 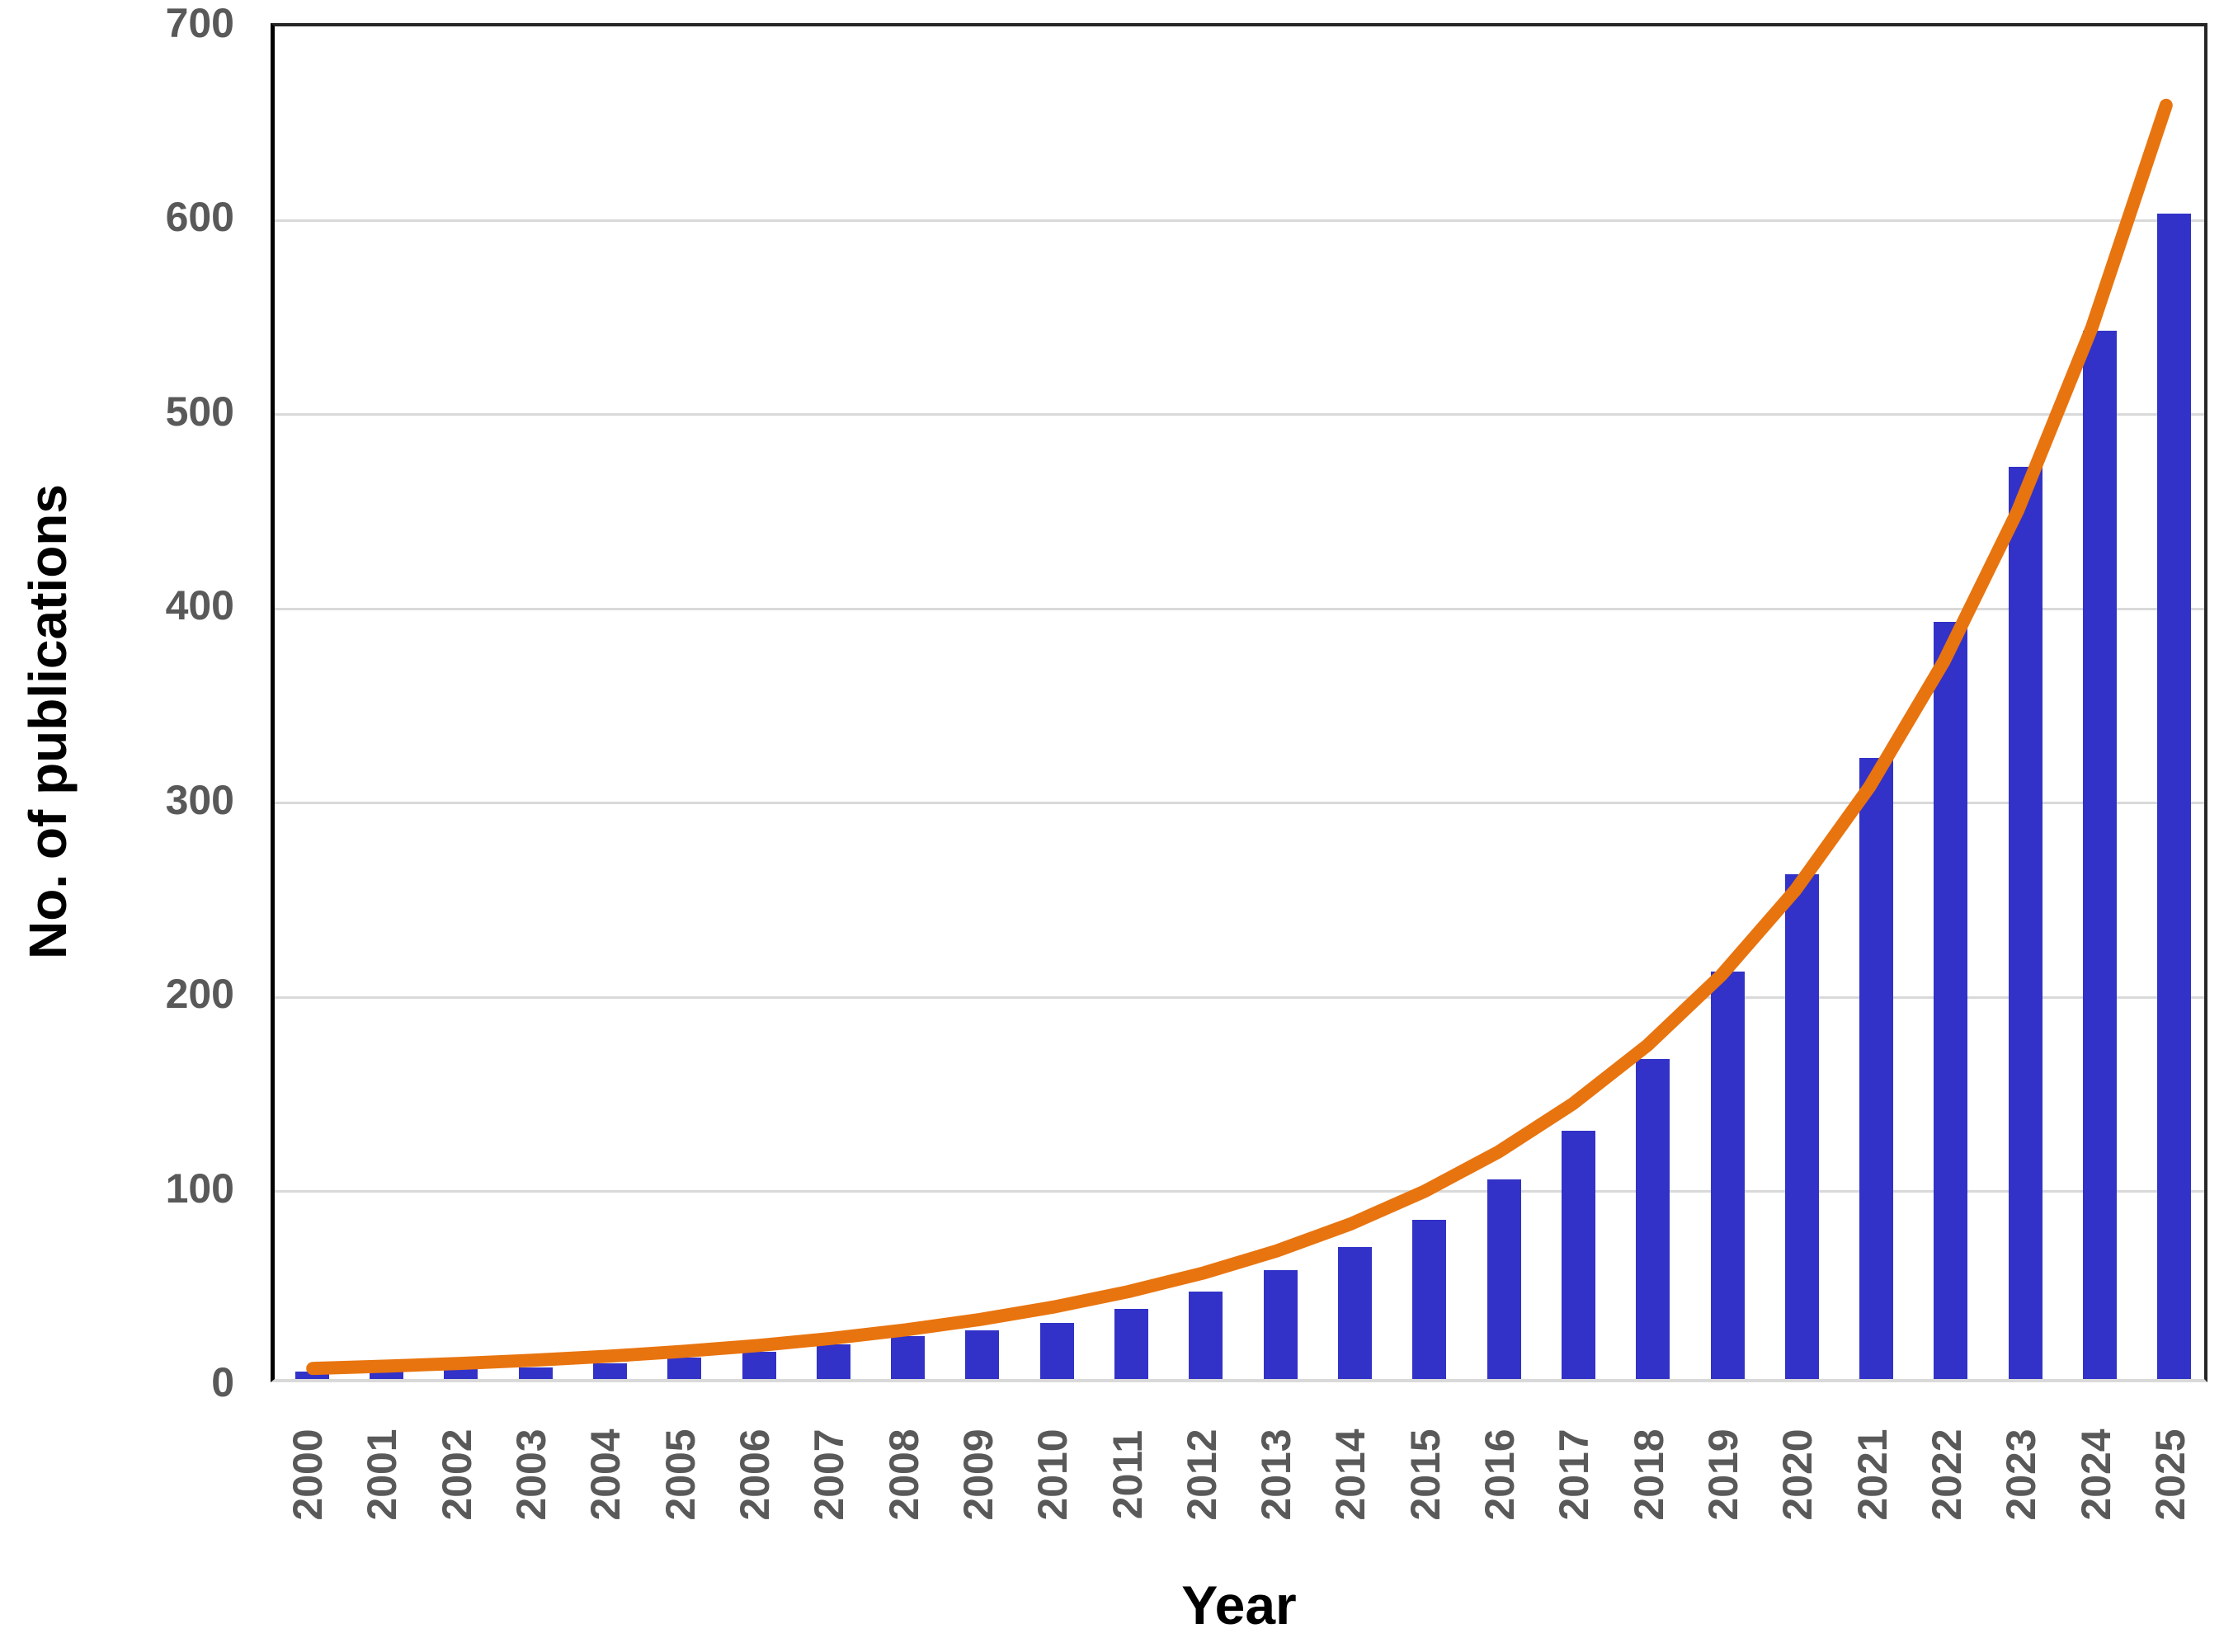 What do you see at coordinates (685, 1368) in the screenshot?
I see `bar-2005` at bounding box center [685, 1368].